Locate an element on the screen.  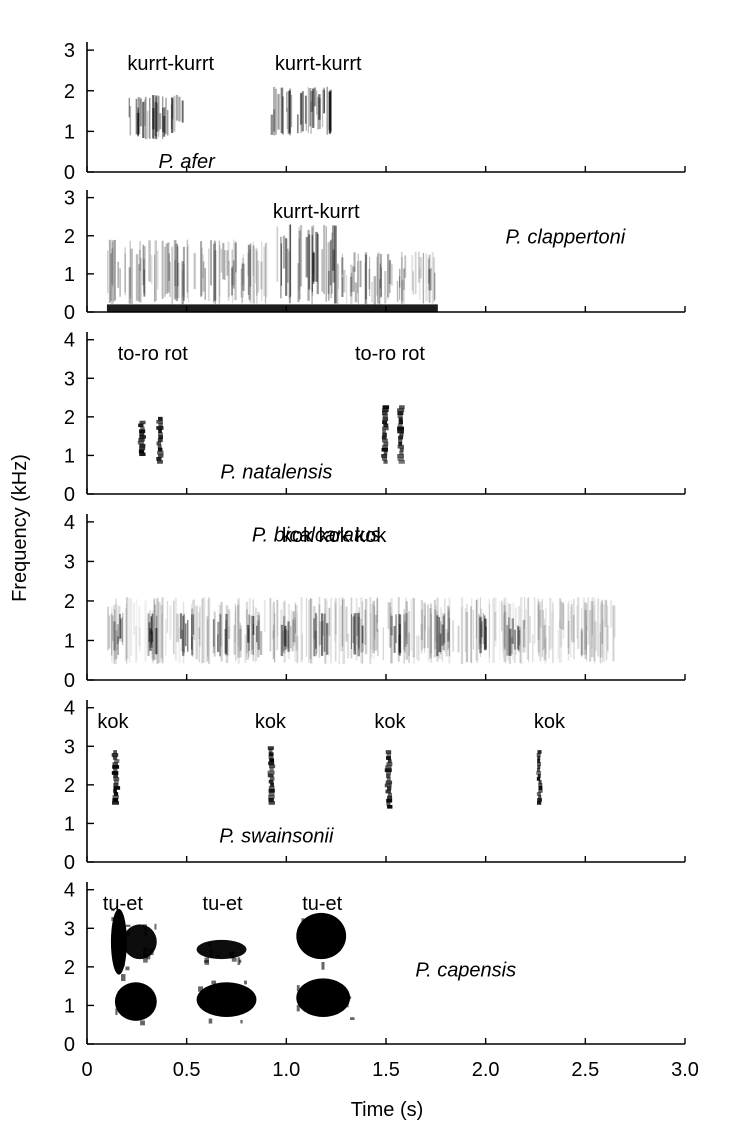
x-tick-label: 0 is located at coordinates (86, 1070).